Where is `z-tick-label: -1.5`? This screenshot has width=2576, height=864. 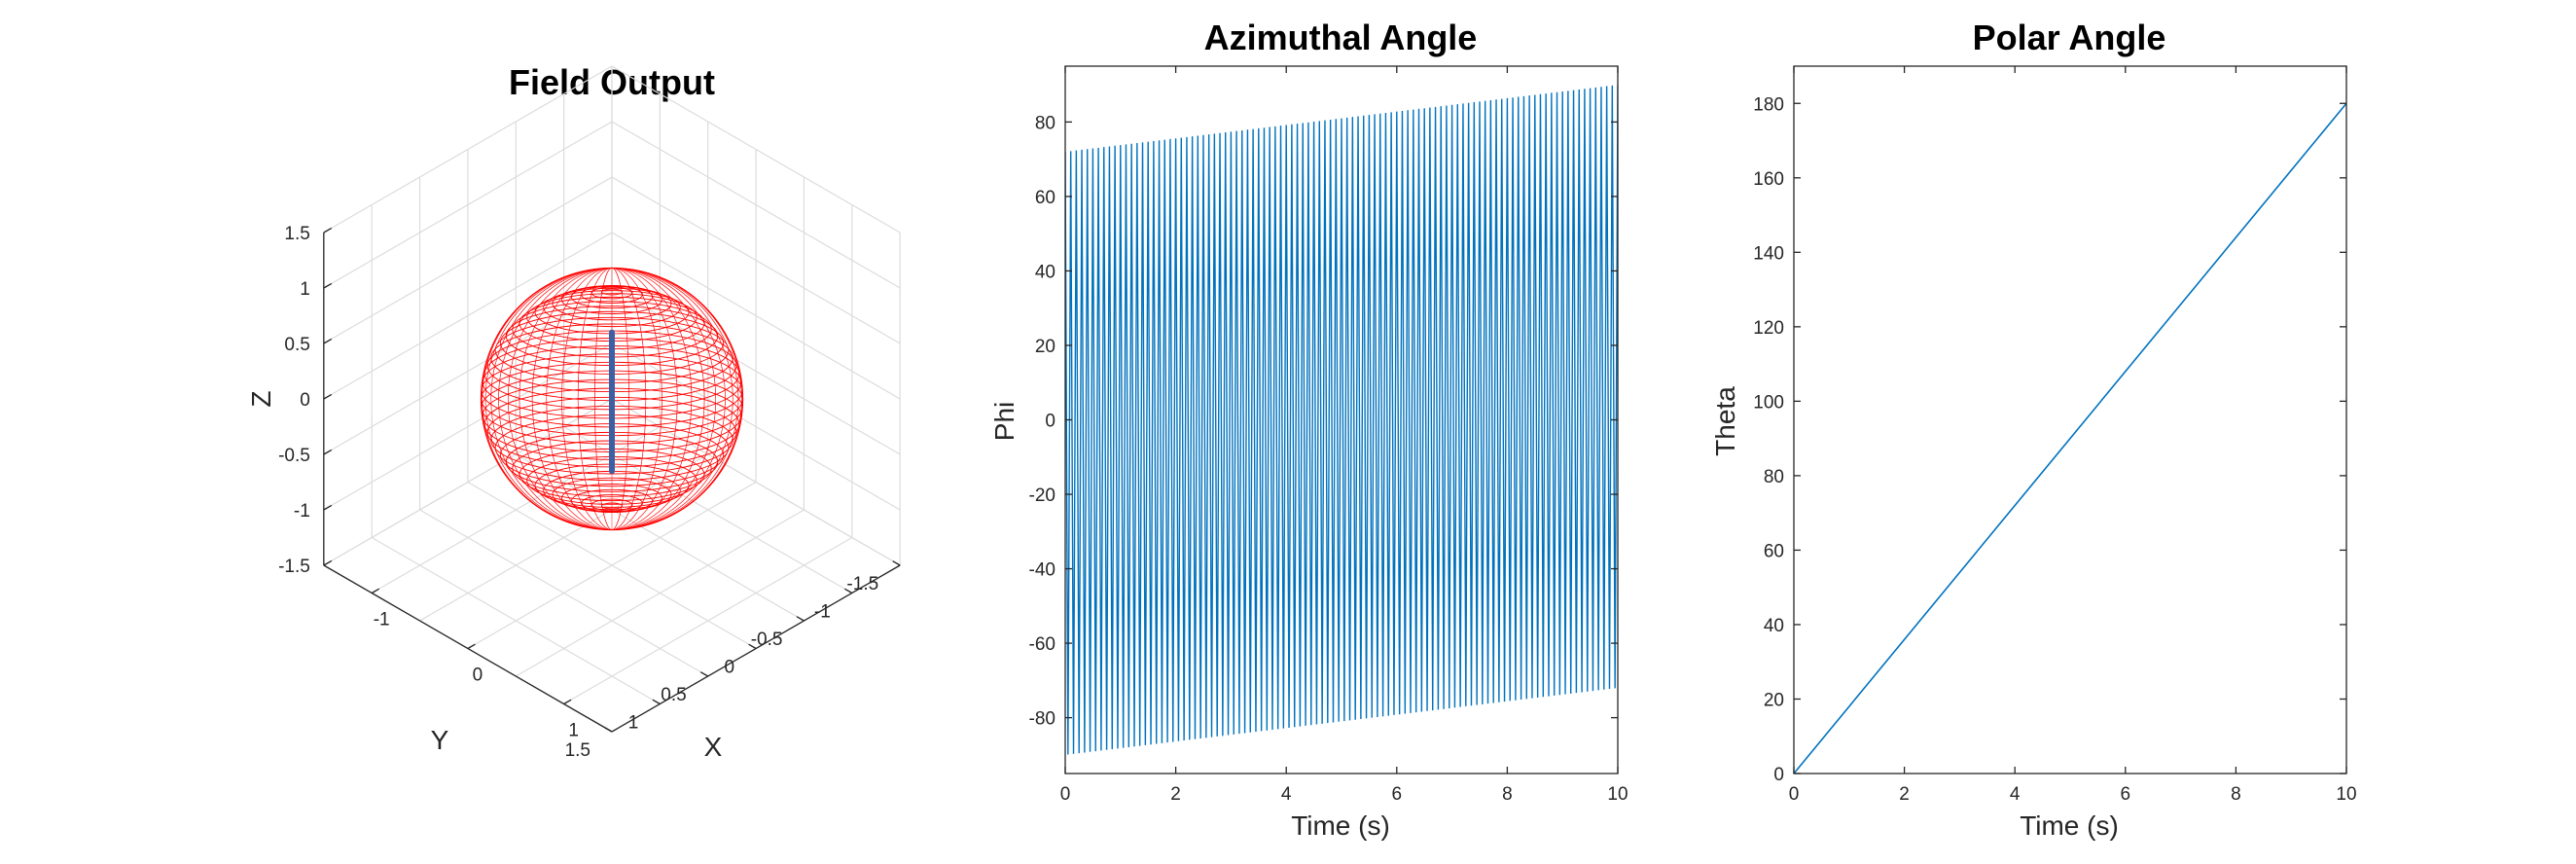 z-tick-label: -1.5 is located at coordinates (294, 567).